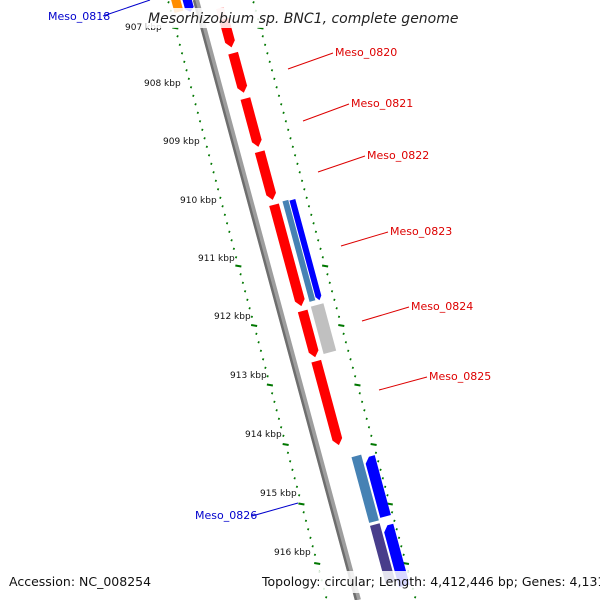  What do you see at coordinates (300, 582) in the screenshot?
I see `footer-backing` at bounding box center [300, 582].